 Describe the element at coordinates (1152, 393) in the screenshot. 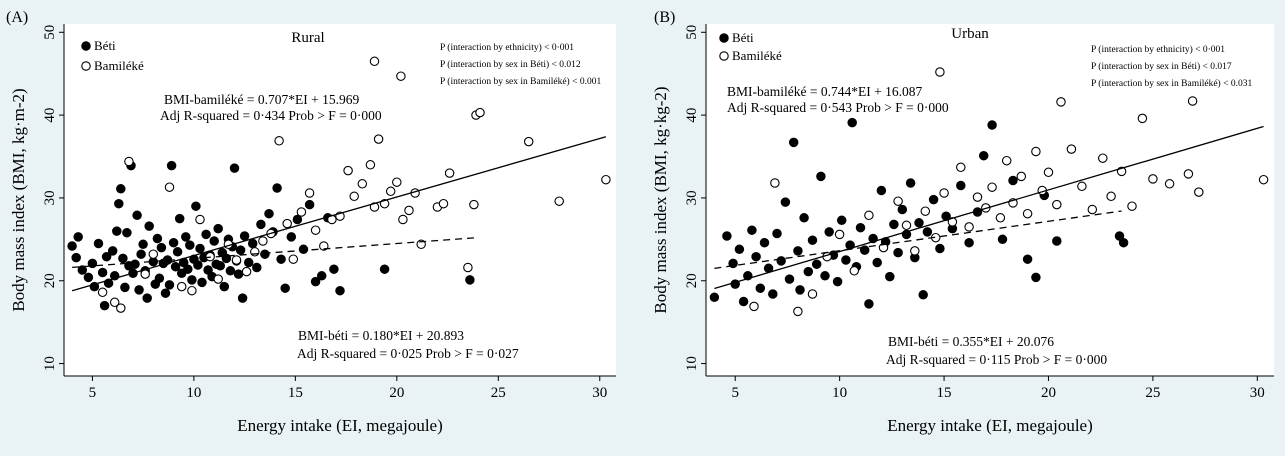

I see `x-tick-label: 25` at that location.